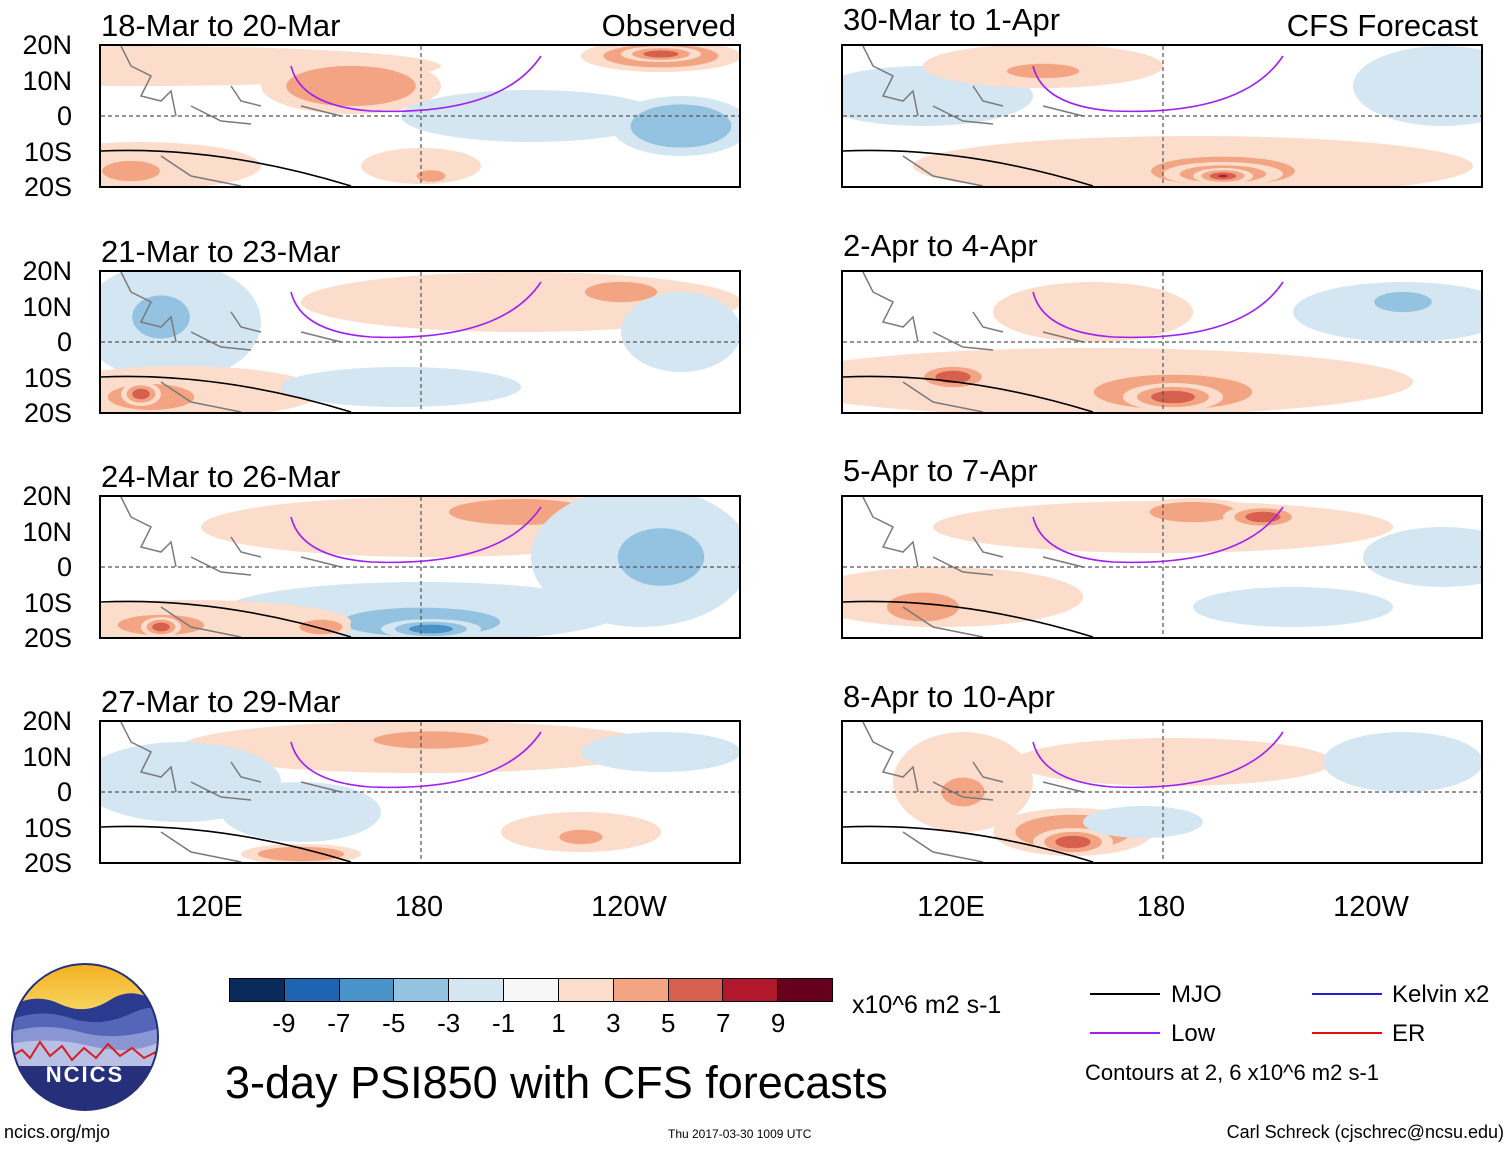 The width and height of the screenshot is (1510, 1149). Describe the element at coordinates (940, 245) in the screenshot. I see `panel-title: 2-Apr to 4-Apr` at that location.